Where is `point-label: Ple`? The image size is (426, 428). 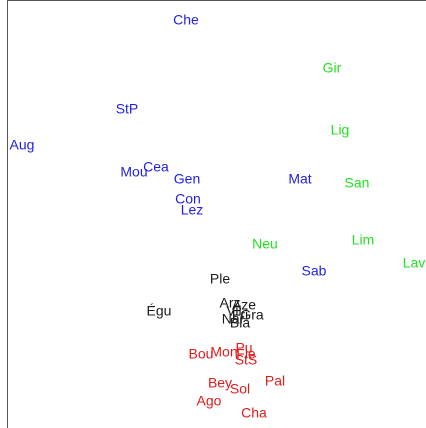
point-label: Ple is located at coordinates (220, 279).